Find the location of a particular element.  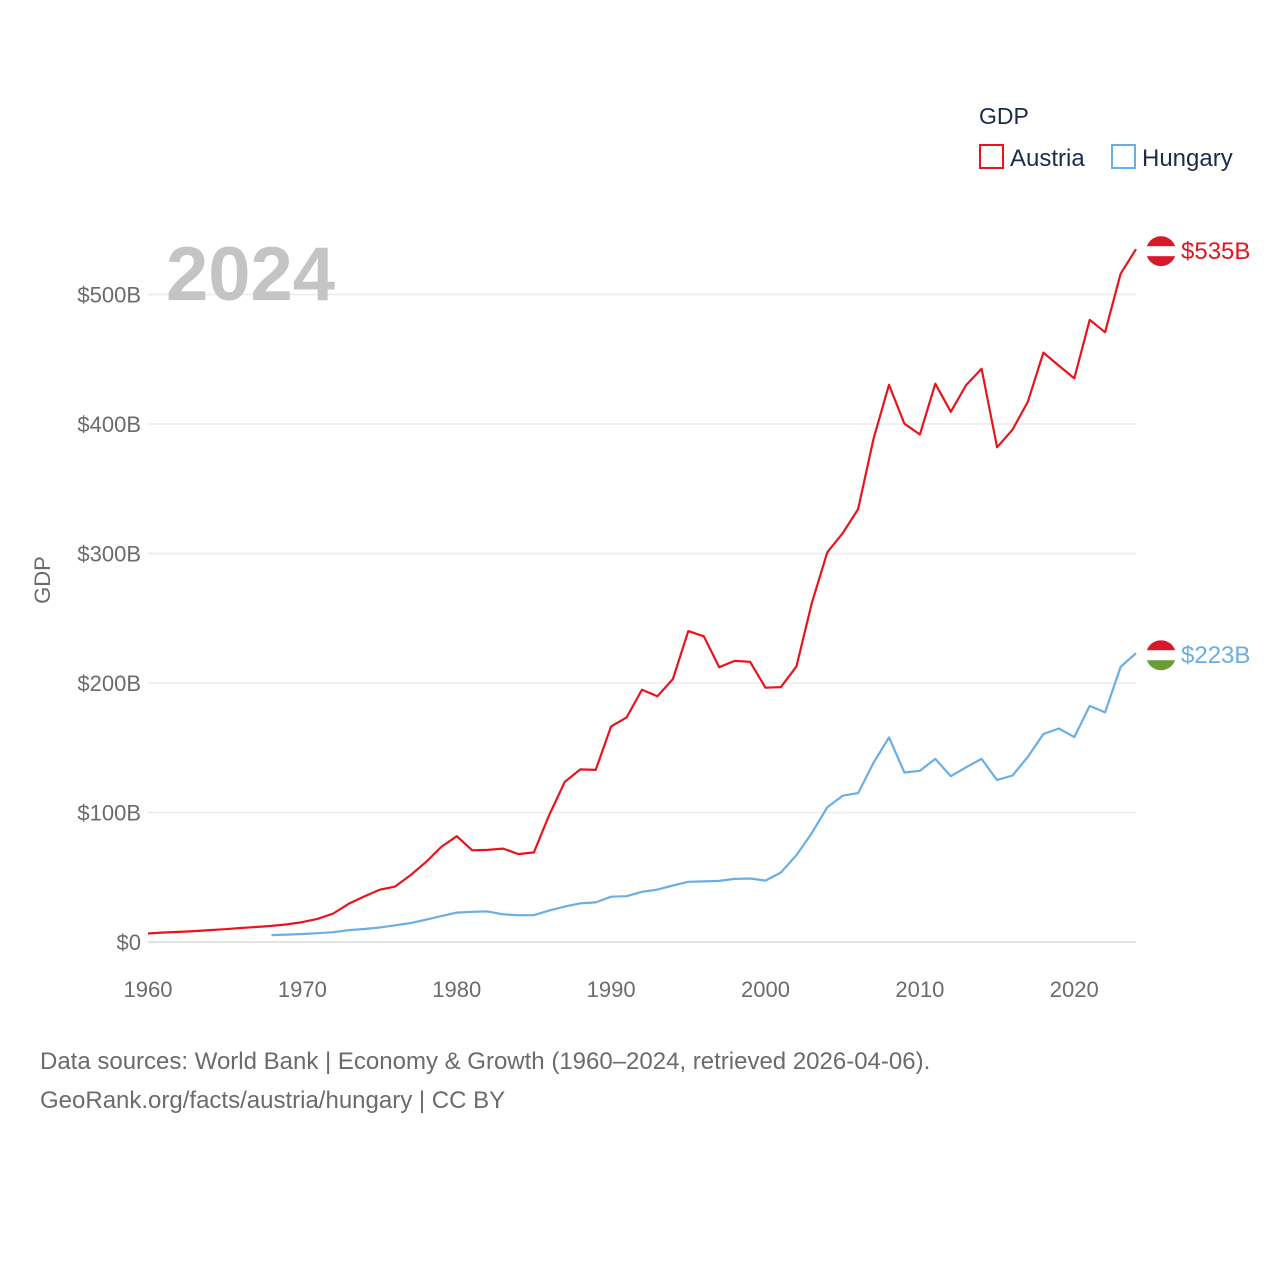

x-tick-label: 2000 is located at coordinates (765, 989).